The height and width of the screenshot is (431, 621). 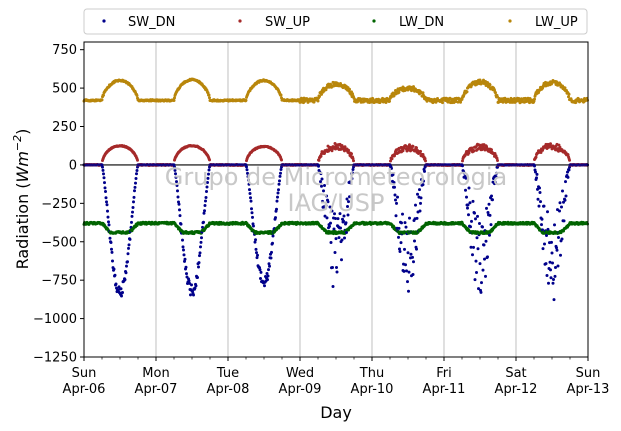 I want to click on x-tick-label-day: Sun, so click(x=84, y=373).